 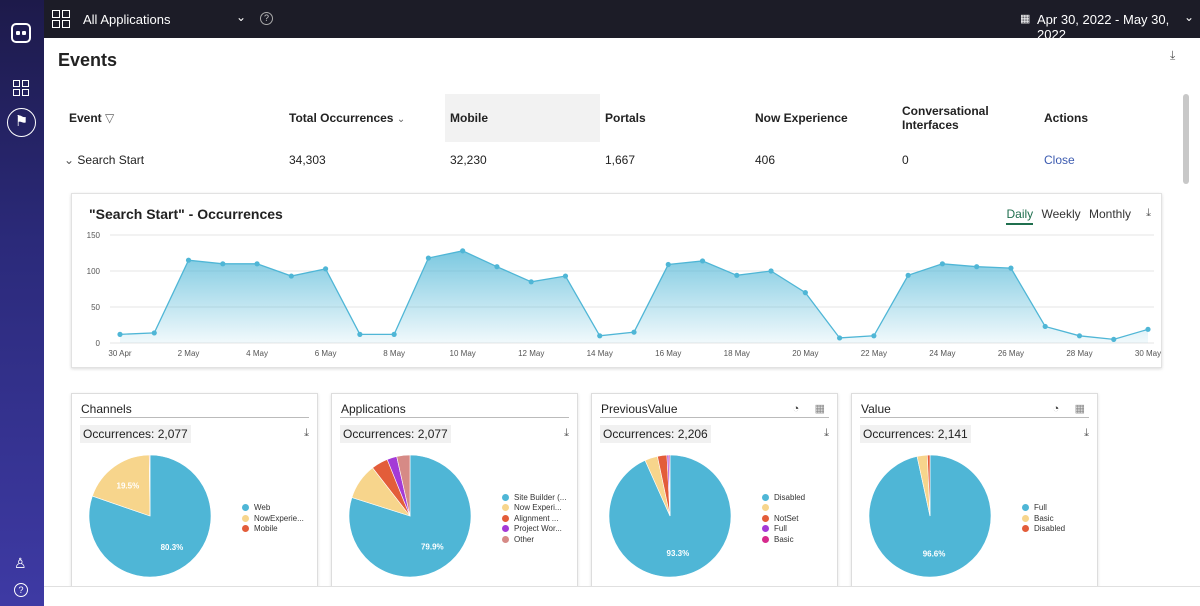 I want to click on tab-daily: Daily, so click(x=1020, y=216).